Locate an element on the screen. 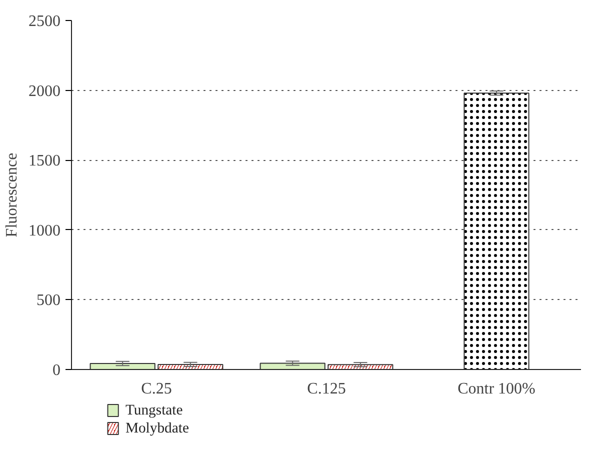 The image size is (614, 455). x-tick-label: C.25 is located at coordinates (156, 389).